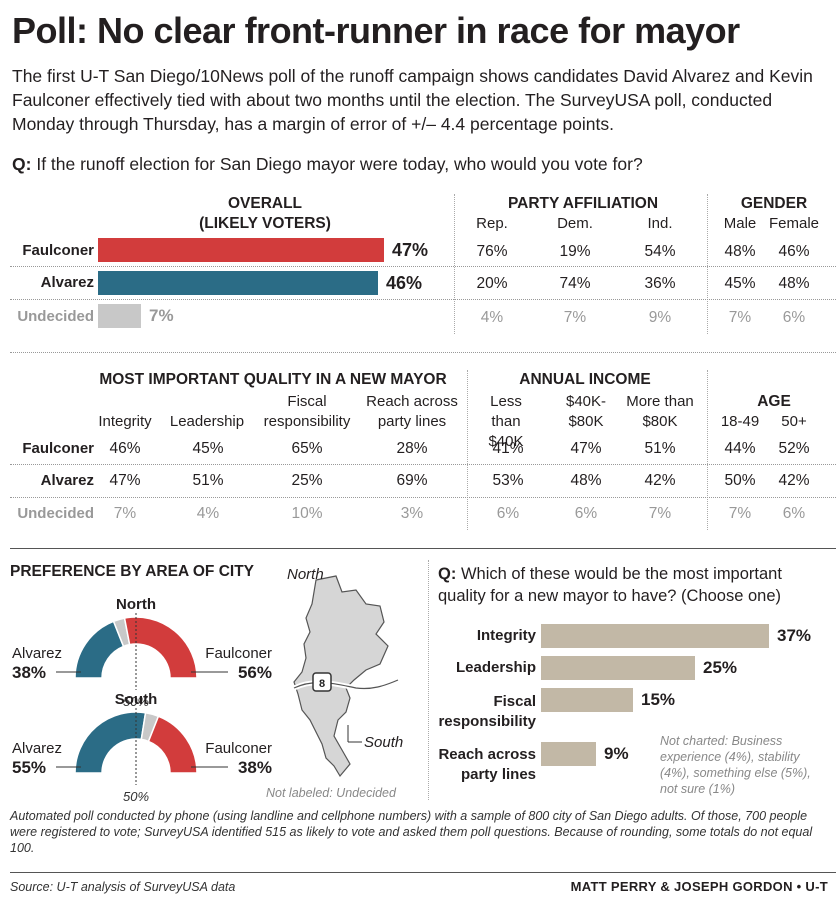 The image size is (840, 904). What do you see at coordinates (492, 251) in the screenshot?
I see `party-cell: 76%` at bounding box center [492, 251].